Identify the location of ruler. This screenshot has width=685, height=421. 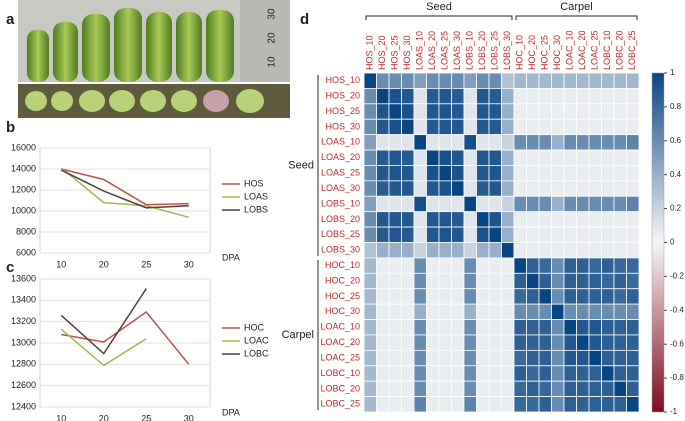
(265, 41).